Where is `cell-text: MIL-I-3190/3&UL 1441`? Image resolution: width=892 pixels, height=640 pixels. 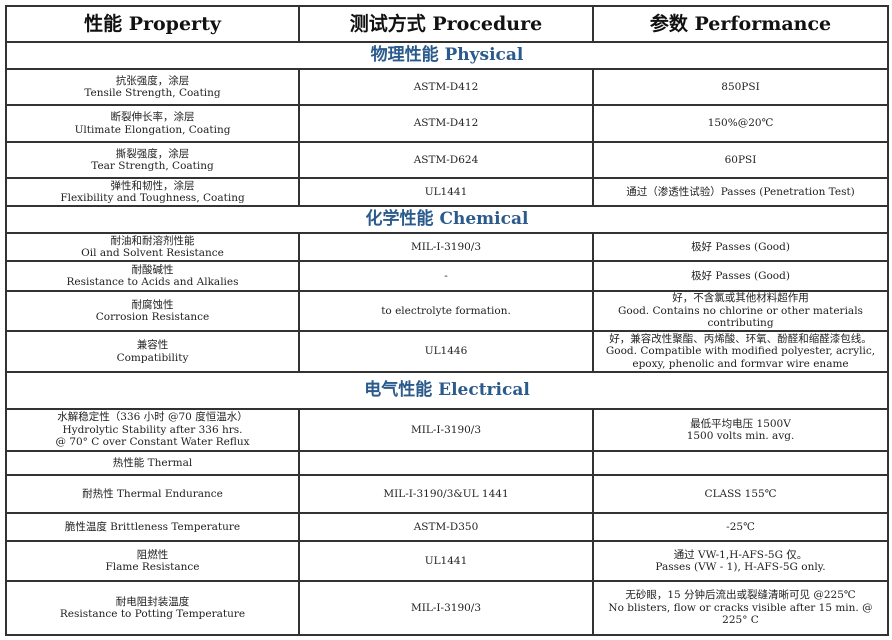 cell-text: MIL-I-3190/3&UL 1441 is located at coordinates (446, 493).